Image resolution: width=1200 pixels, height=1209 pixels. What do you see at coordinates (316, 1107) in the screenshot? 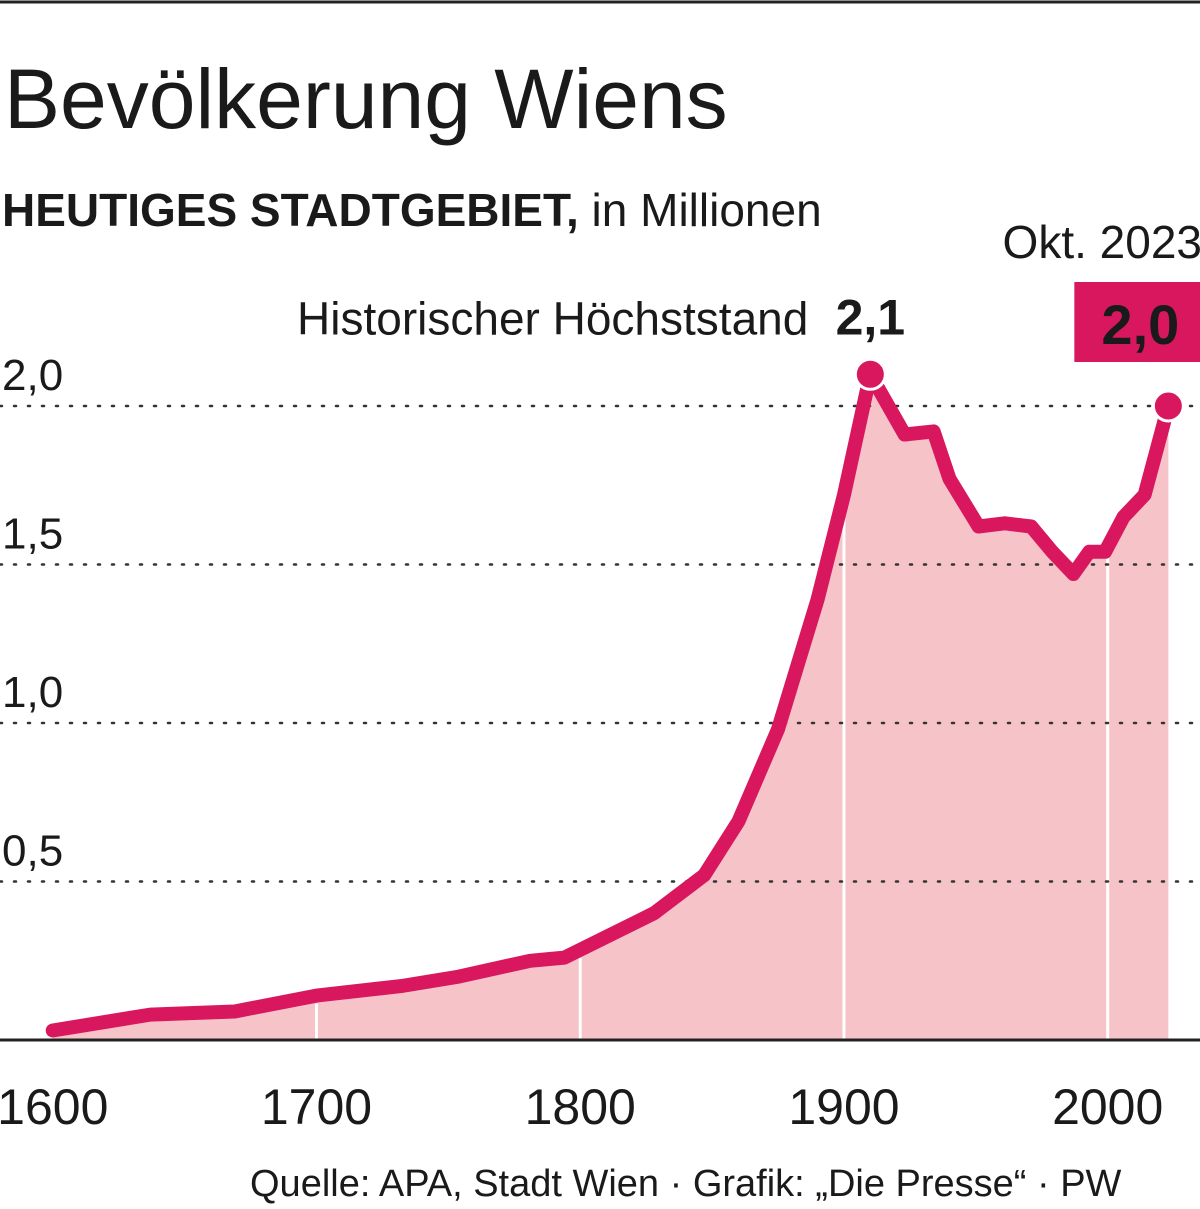
I see `x-tick-label: 1700` at bounding box center [316, 1107].